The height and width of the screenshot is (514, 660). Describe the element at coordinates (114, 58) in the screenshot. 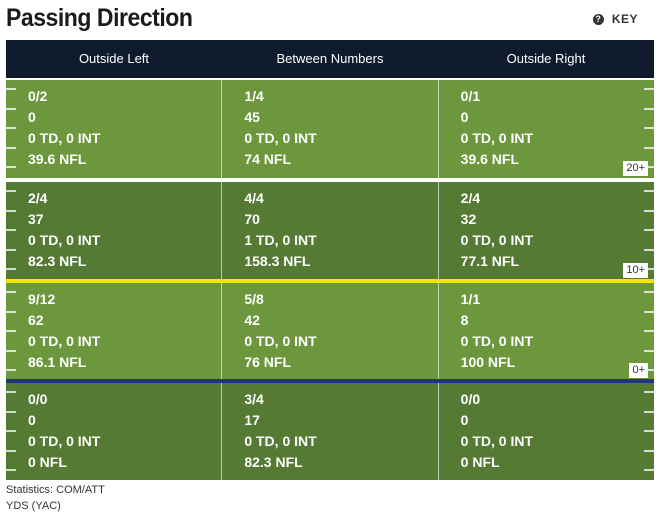

I see `column-header-outside-left: Outside Left` at that location.